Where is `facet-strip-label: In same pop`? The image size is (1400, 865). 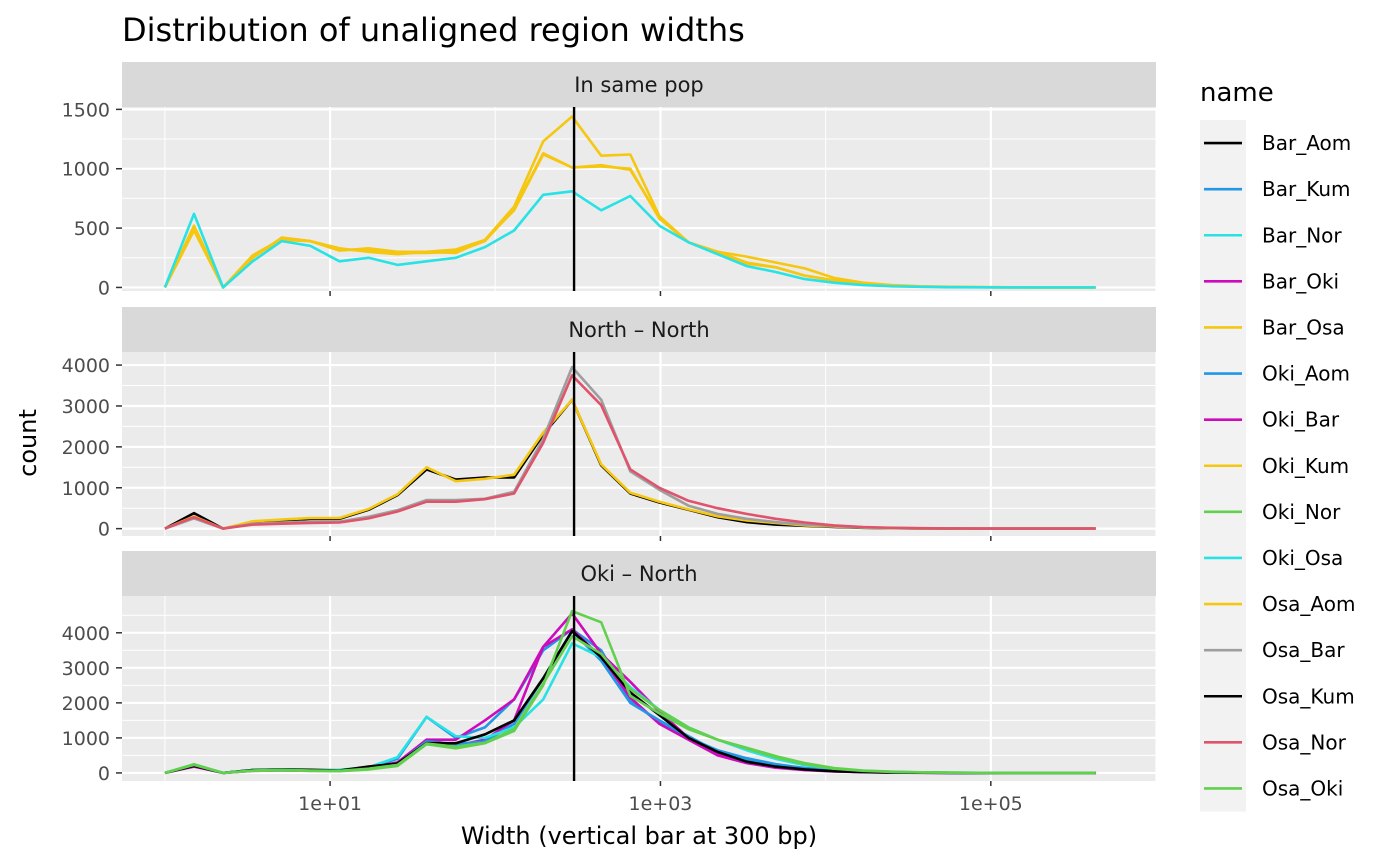
facet-strip-label: In same pop is located at coordinates (639, 85).